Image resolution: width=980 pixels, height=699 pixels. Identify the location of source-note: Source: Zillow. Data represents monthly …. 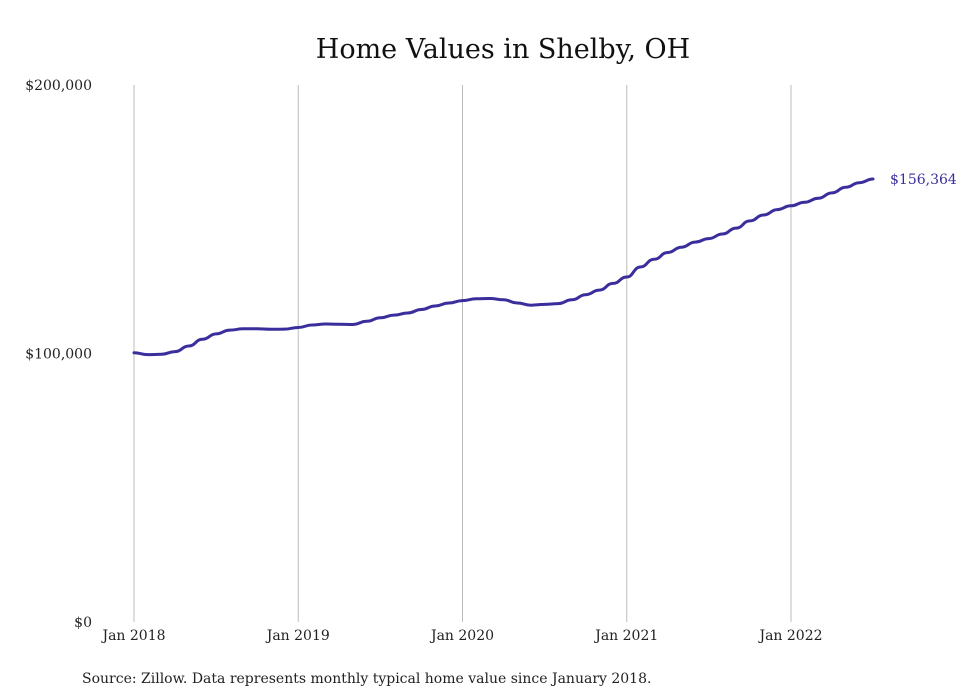
(366, 679).